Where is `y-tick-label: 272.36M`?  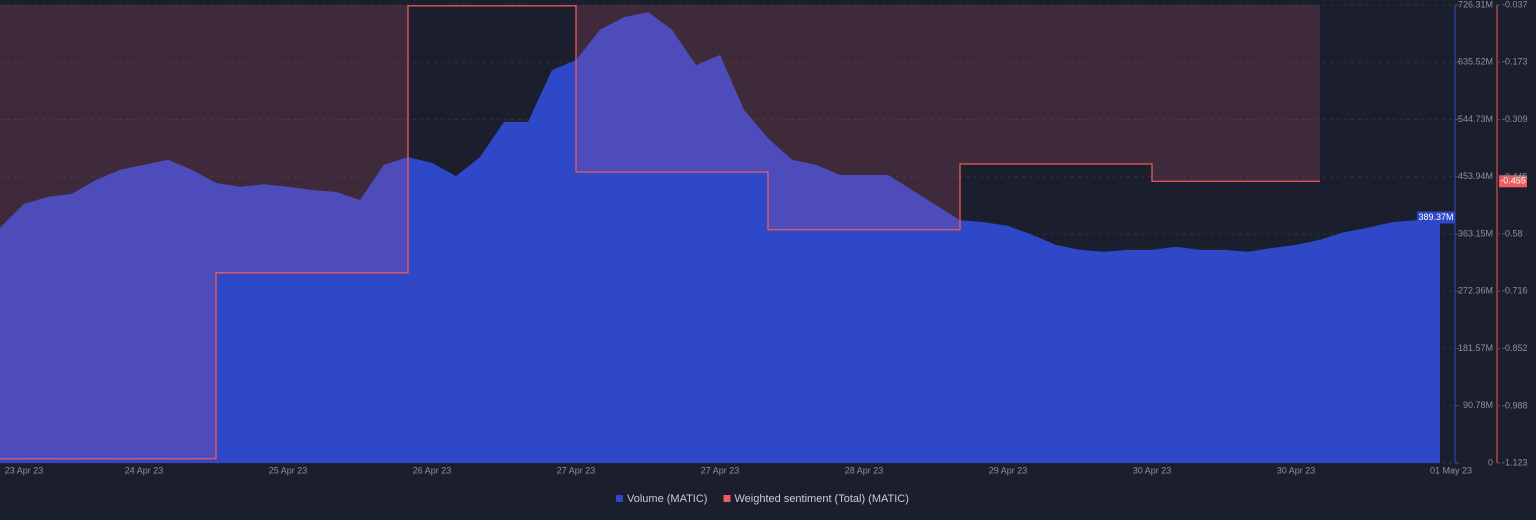
y-tick-label: 272.36M is located at coordinates (1475, 291).